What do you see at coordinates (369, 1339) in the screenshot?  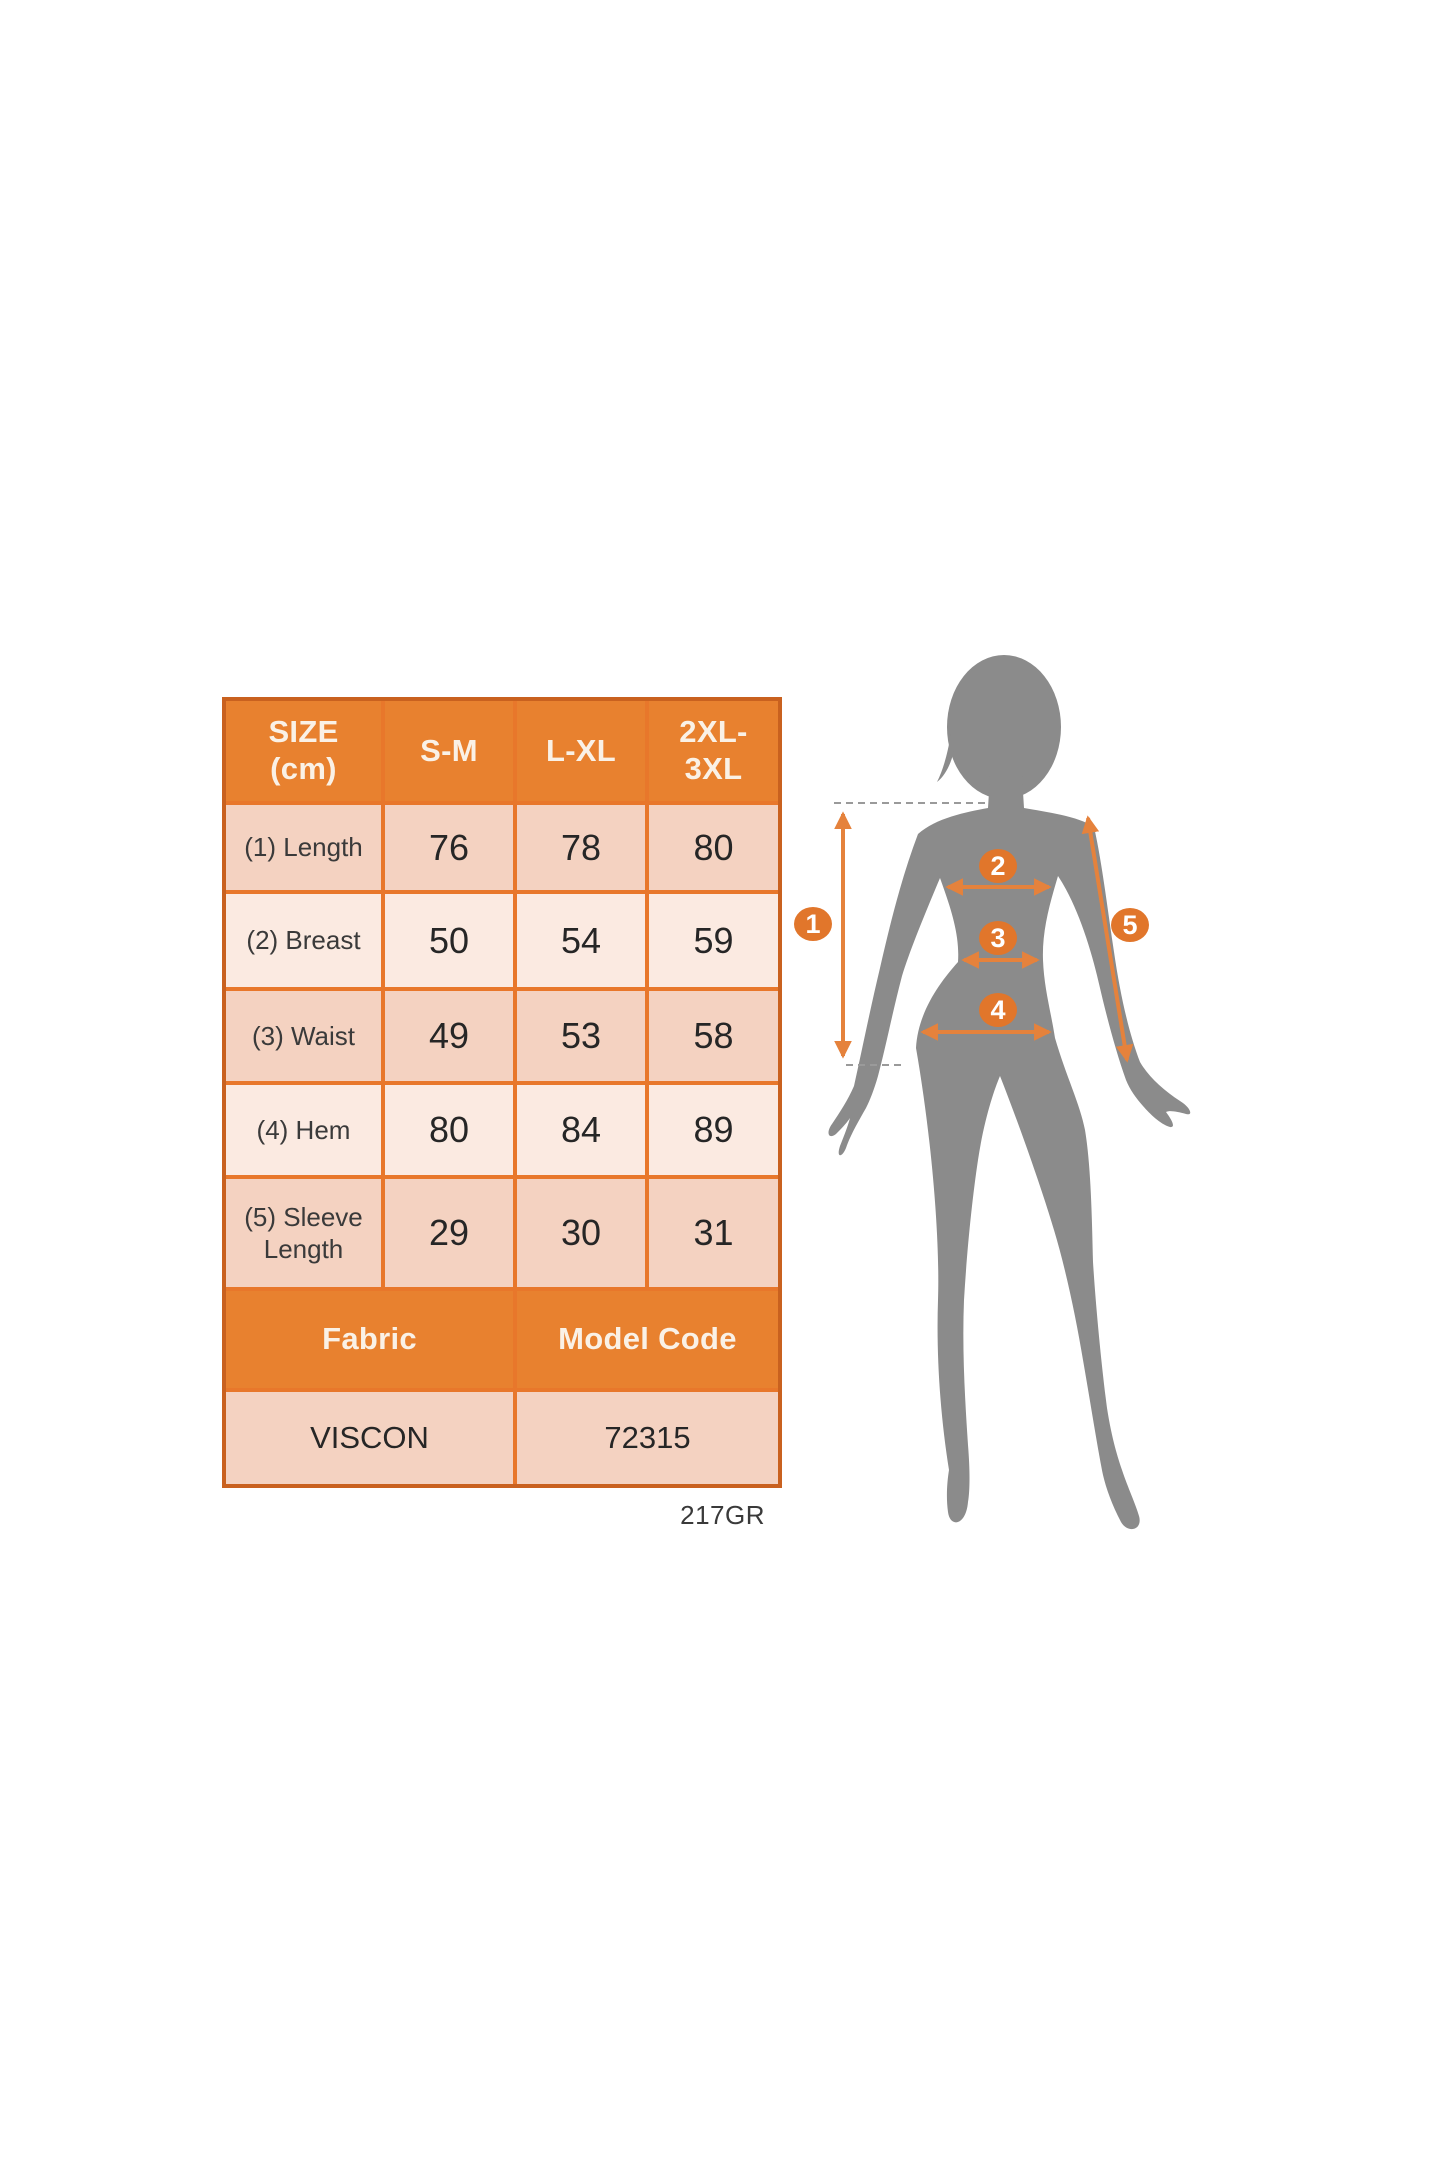 I see `header-cell-fabric: Fabric` at bounding box center [369, 1339].